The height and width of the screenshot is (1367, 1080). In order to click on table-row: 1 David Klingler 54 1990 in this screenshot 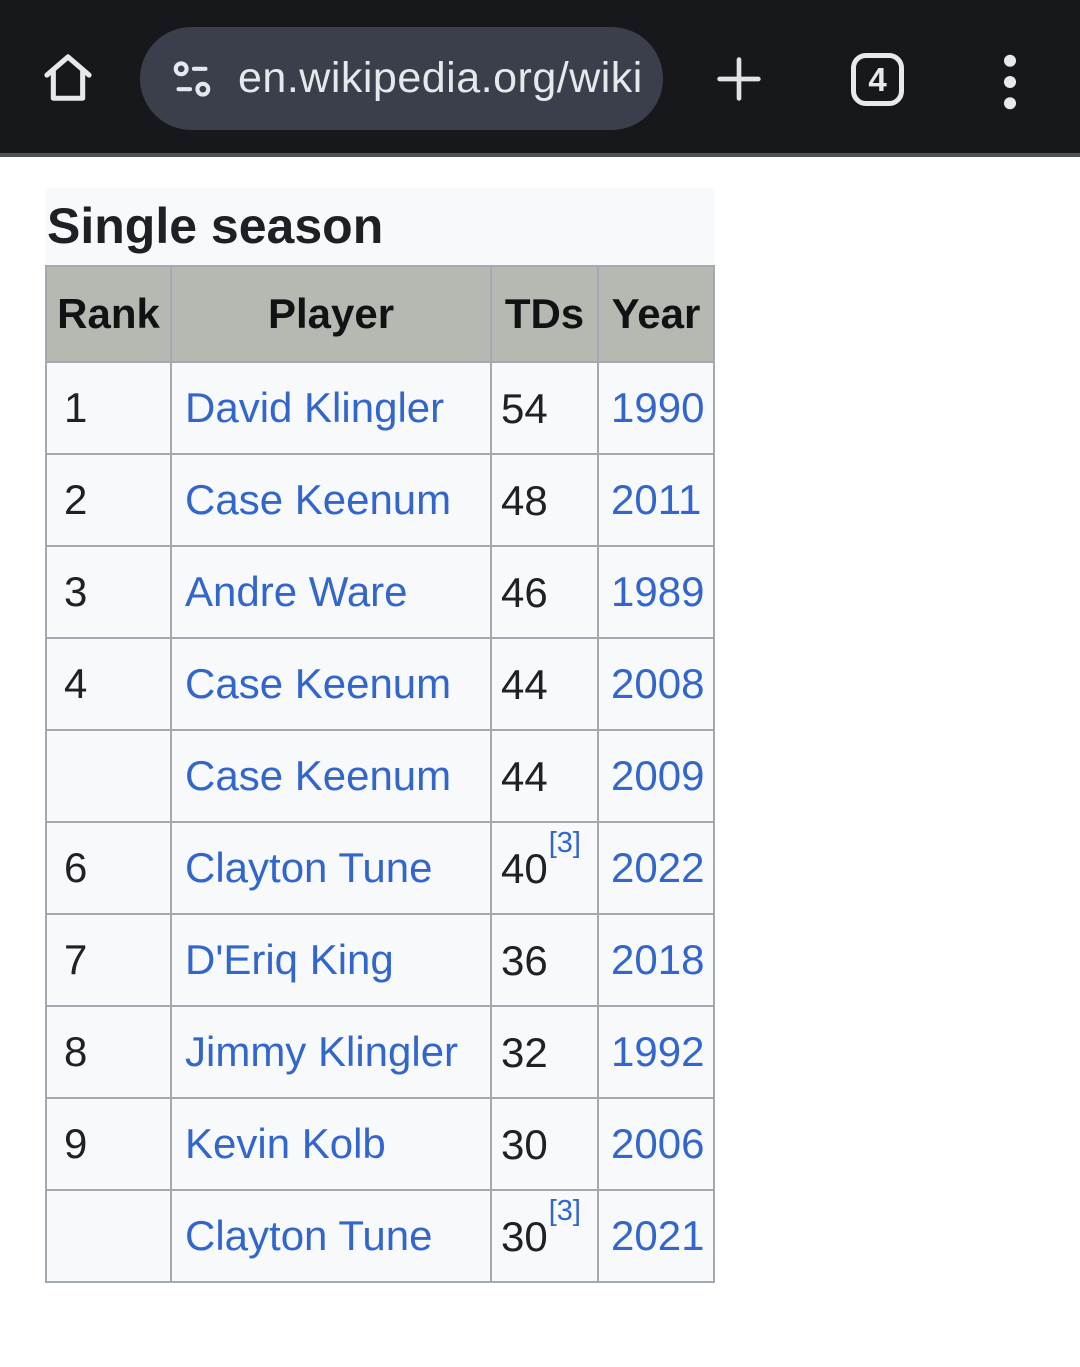, I will do `click(380, 408)`.